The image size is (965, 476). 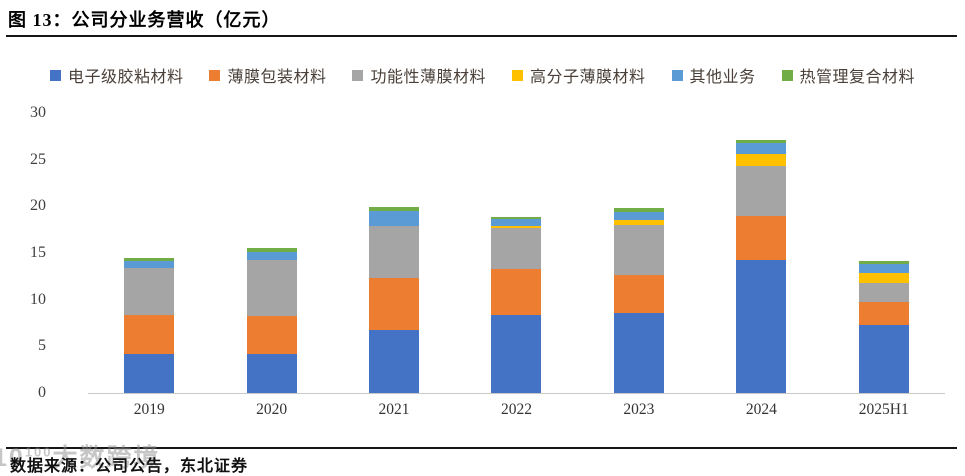 I want to click on legend-item-label: 电子级胶粘材料, so click(x=125, y=77).